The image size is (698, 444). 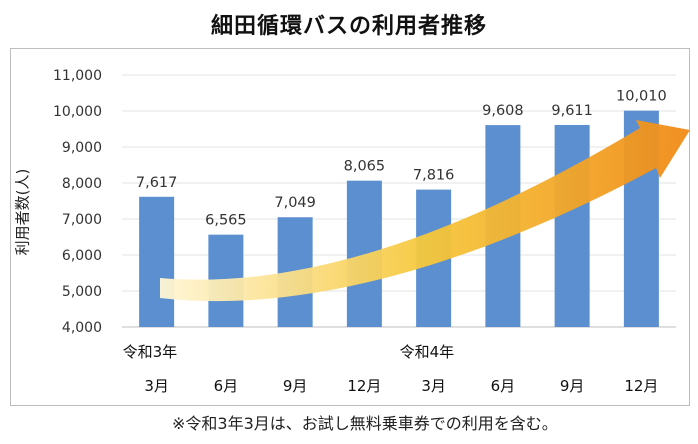 What do you see at coordinates (77, 76) in the screenshot?
I see `y-tick-label: 11,000` at bounding box center [77, 76].